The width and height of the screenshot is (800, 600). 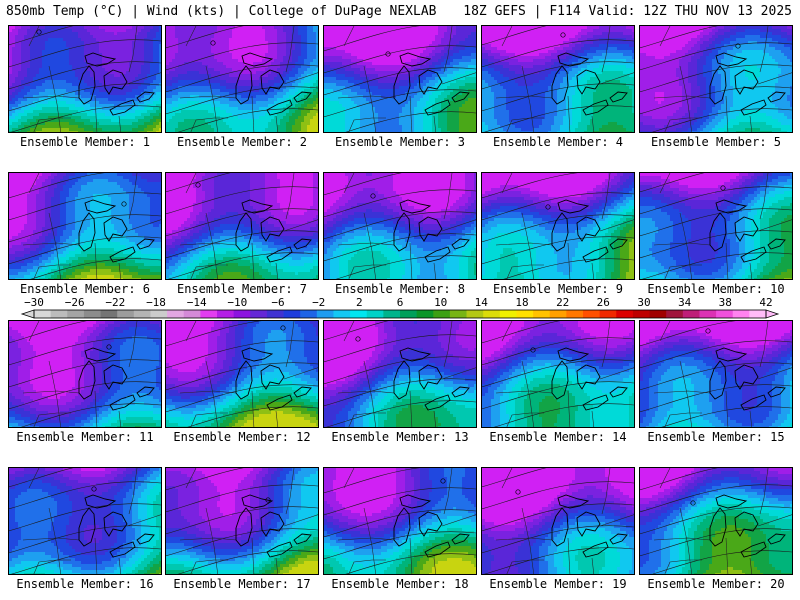 I want to click on ensemble-member-label: Ensemble Member: 18, so click(x=400, y=584).